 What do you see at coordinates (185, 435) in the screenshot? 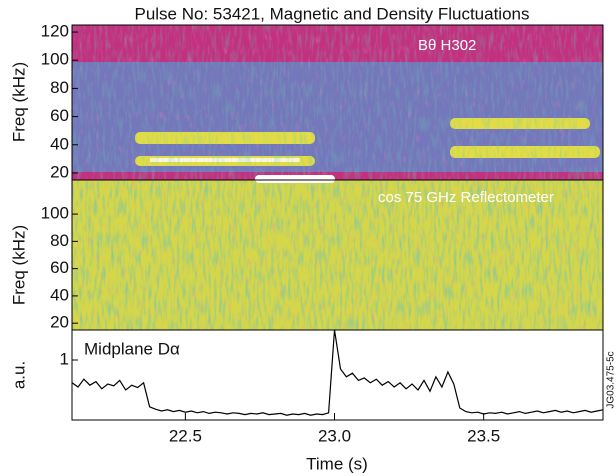
I see `x-tick-label: 22.5` at bounding box center [185, 435].